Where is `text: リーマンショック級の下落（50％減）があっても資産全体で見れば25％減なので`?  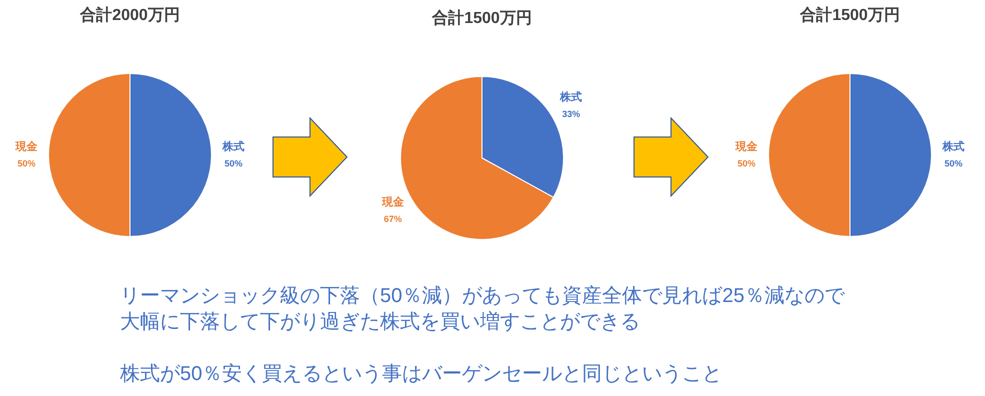 text: リーマンショック級の下落（50％減）があっても資産全体で見れば25％減なので is located at coordinates (482, 296).